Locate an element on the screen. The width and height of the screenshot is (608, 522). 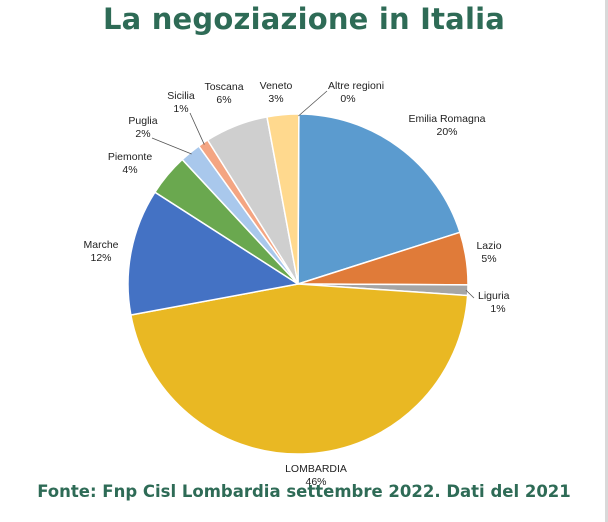
pie-slice-emilia-romagna is located at coordinates (379, 199).